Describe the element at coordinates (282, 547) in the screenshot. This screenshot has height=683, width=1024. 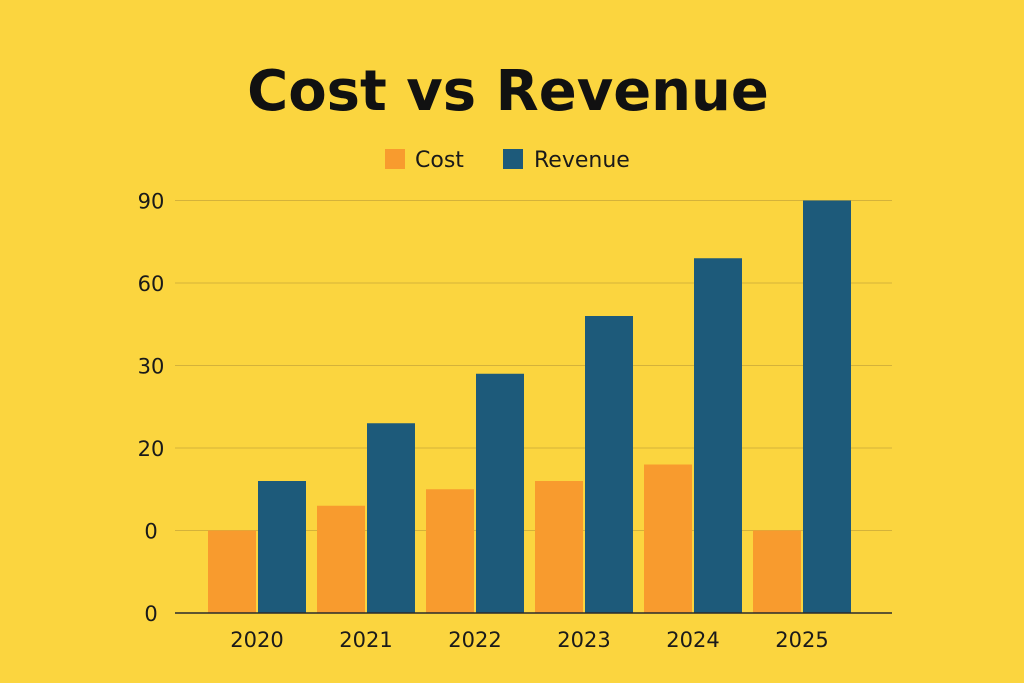
I see `bar-revenue-2020` at that location.